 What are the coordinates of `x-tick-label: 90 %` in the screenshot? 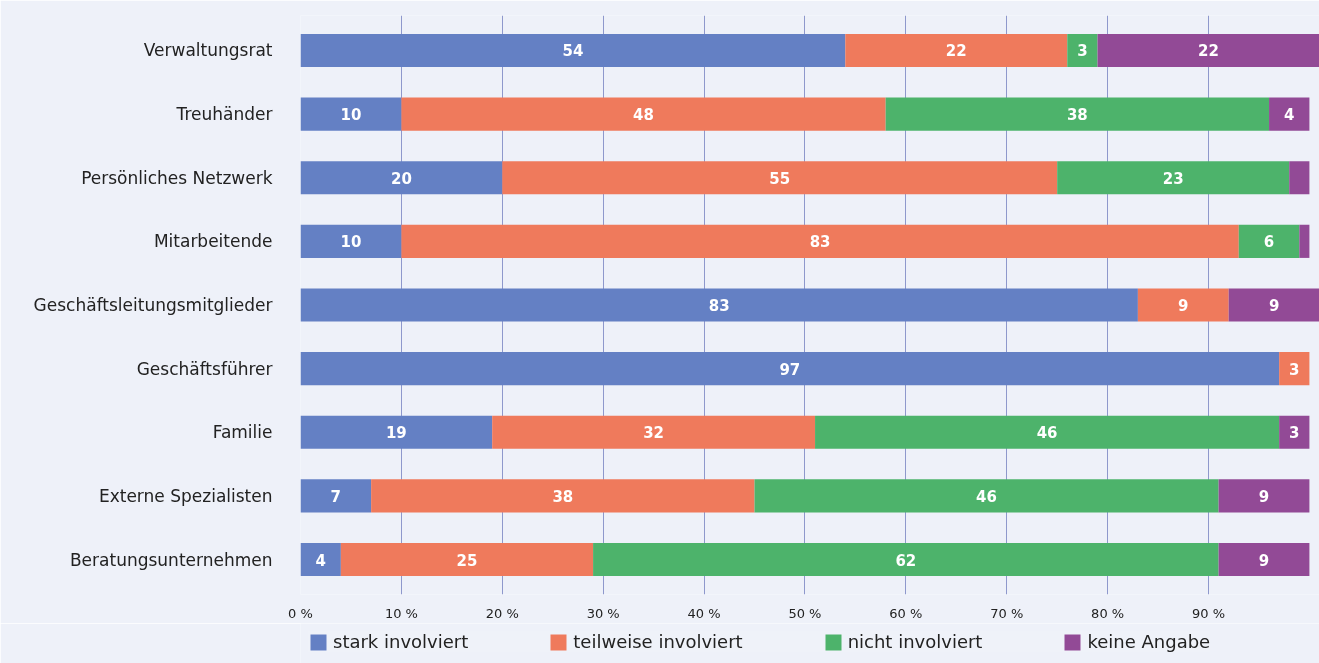 It's located at (1209, 613).